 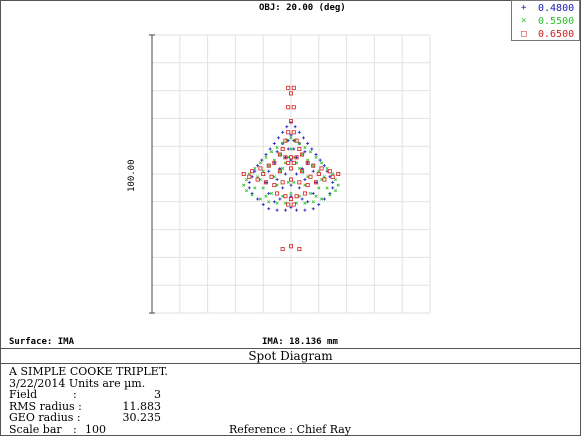 I want to click on x-icon: ×, so click(x=524, y=21).